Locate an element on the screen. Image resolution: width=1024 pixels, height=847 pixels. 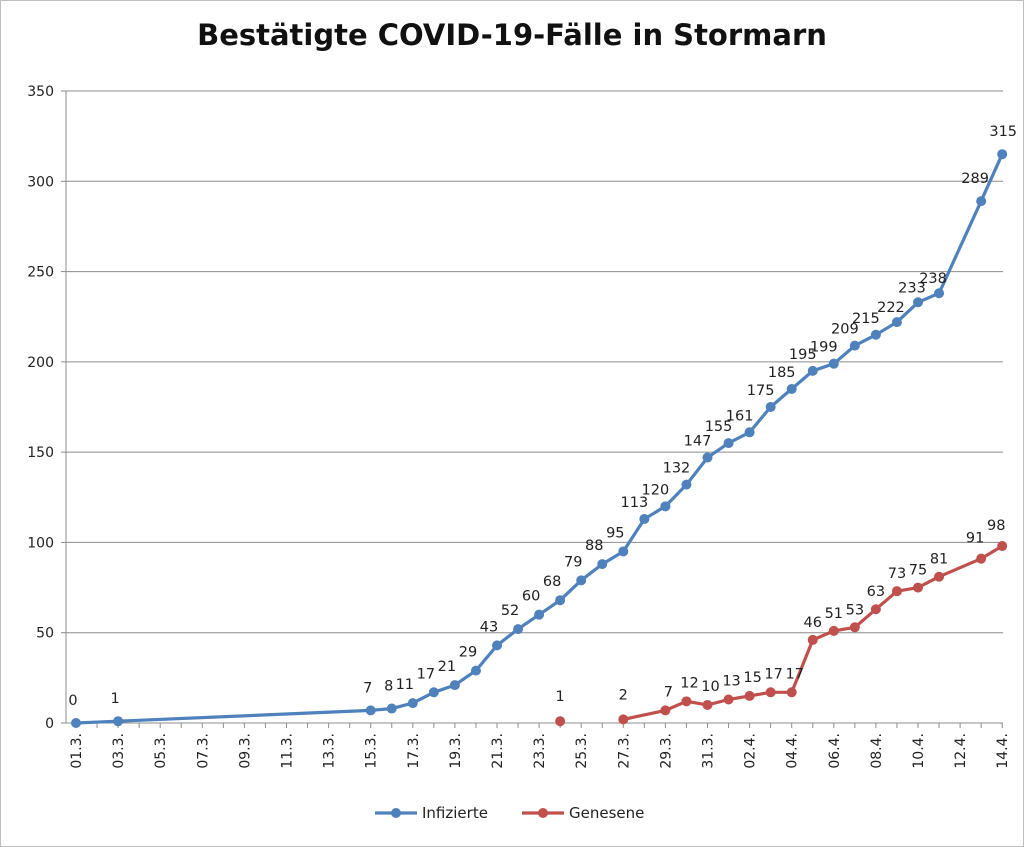
data-label: 175 is located at coordinates (761, 391).